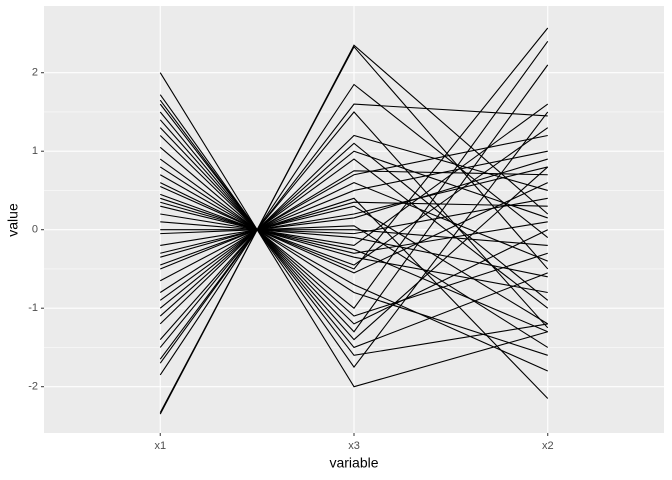 The height and width of the screenshot is (480, 672). What do you see at coordinates (35, 73) in the screenshot?
I see `y-tick-label: 2` at bounding box center [35, 73].